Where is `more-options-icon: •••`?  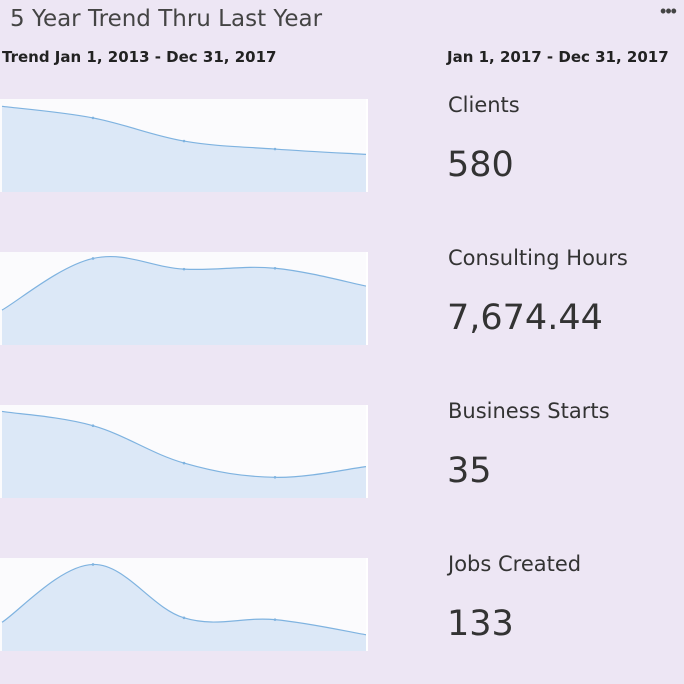
more-options-icon: ••• is located at coordinates (668, 11).